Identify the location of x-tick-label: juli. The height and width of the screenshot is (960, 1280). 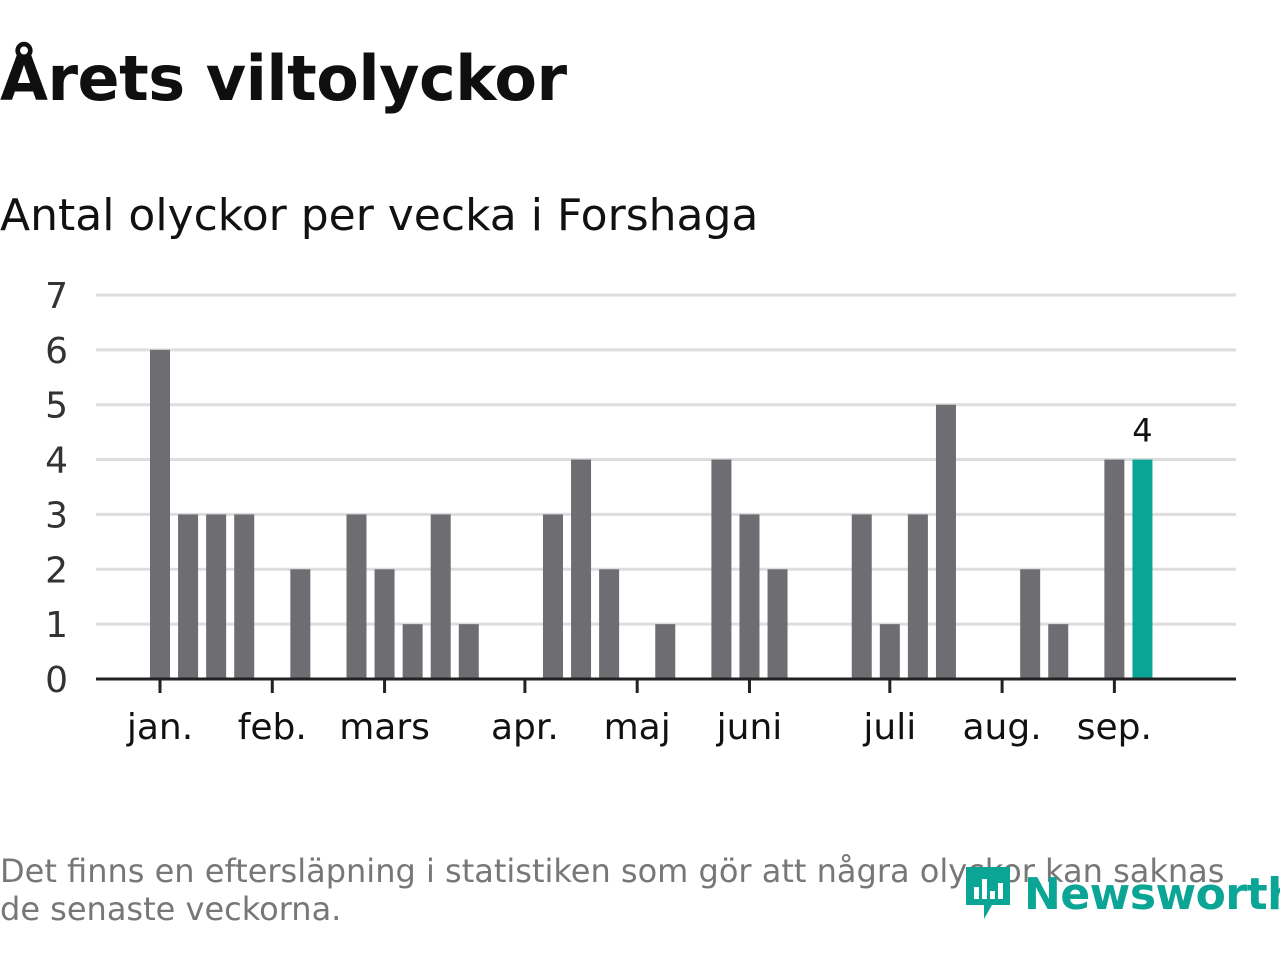
(889, 727).